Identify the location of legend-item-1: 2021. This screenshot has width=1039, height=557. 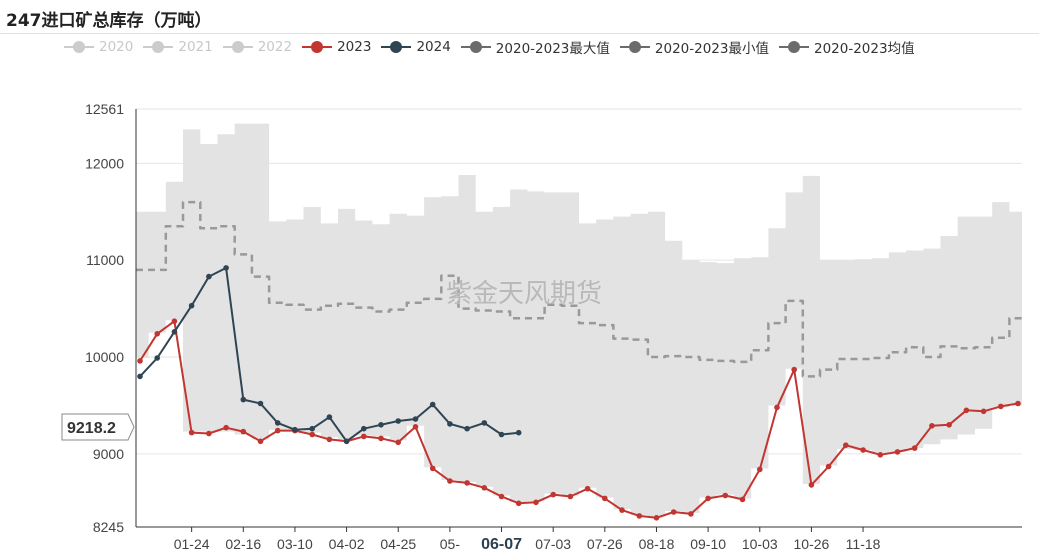
(178, 47).